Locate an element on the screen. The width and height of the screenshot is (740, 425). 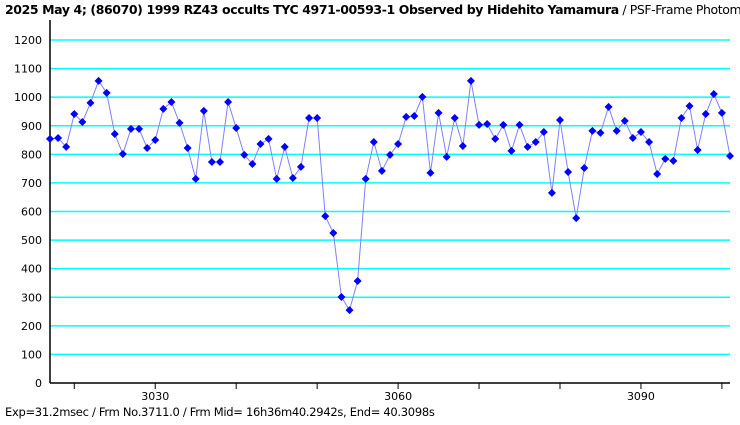
y-tick-label: 400 is located at coordinates (31, 269).